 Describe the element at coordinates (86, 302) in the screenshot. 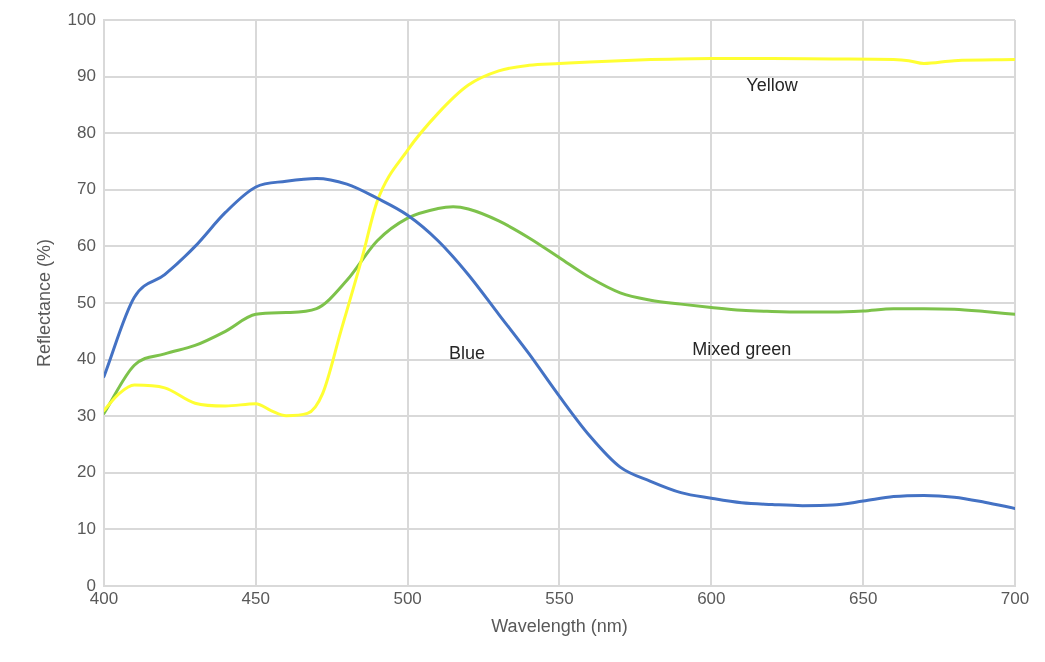

I see `y-tick-label: 50` at that location.